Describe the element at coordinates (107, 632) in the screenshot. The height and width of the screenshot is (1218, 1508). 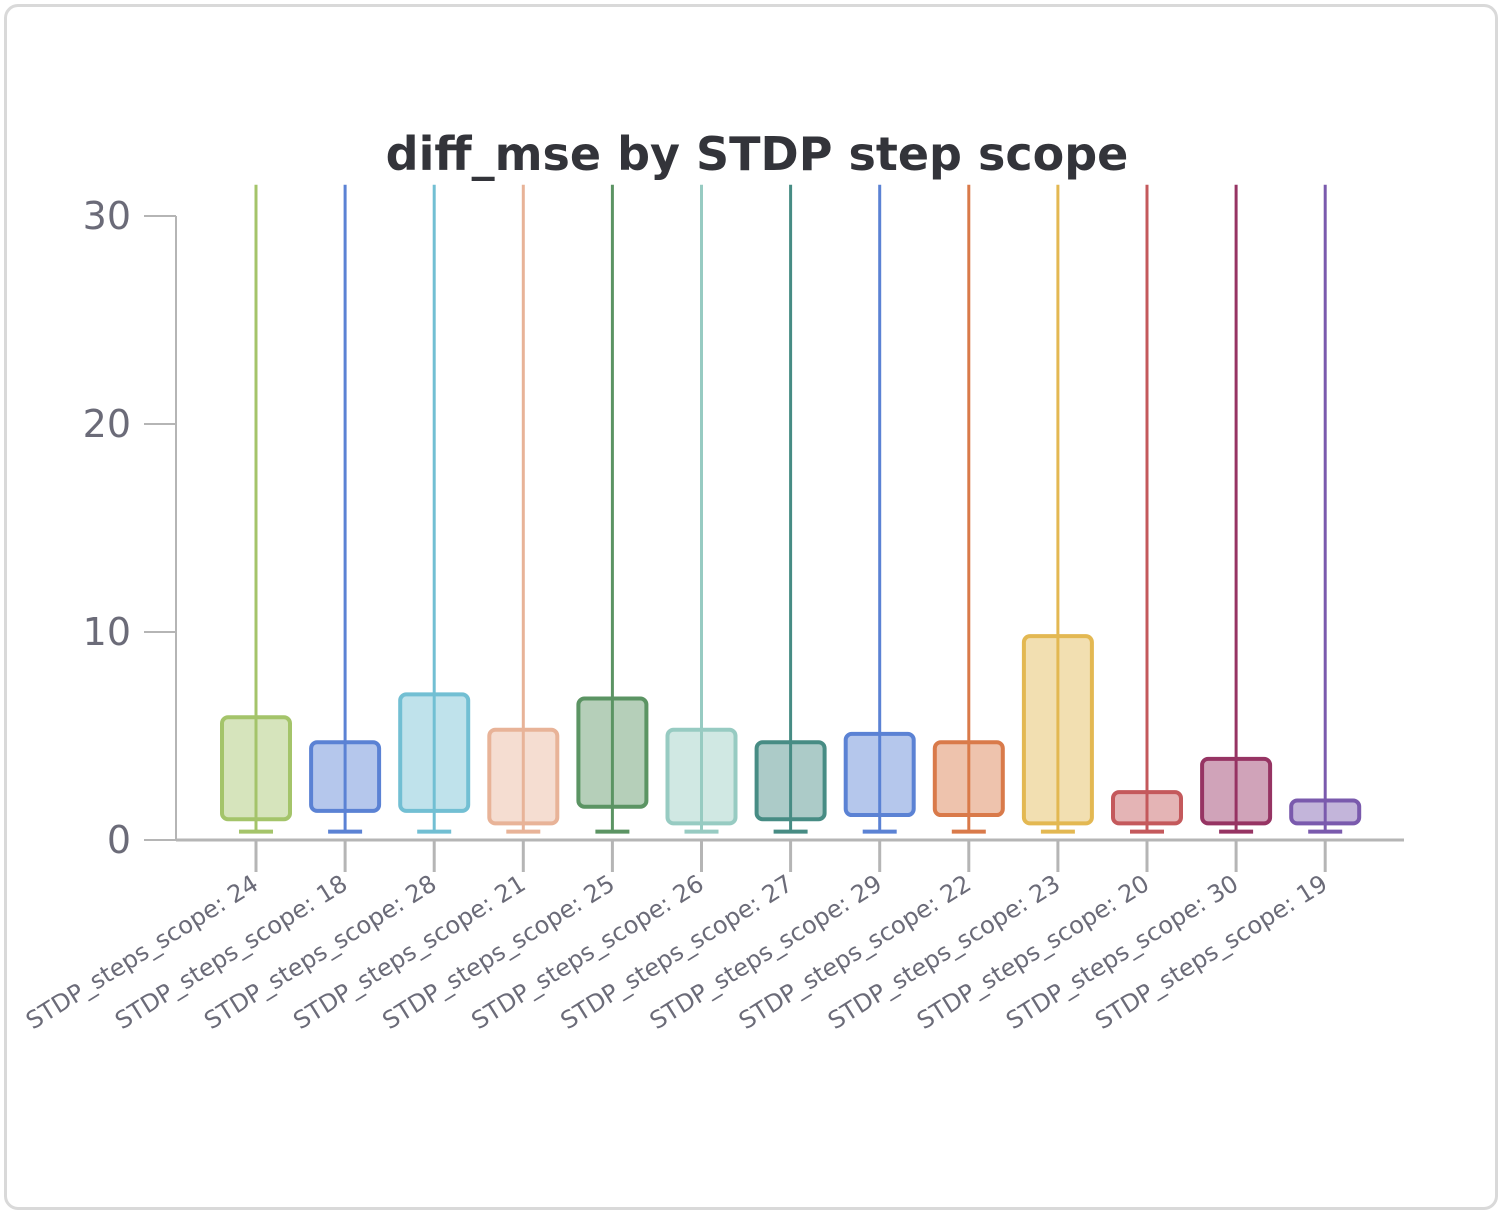
I see `y-tick-label: 10` at that location.